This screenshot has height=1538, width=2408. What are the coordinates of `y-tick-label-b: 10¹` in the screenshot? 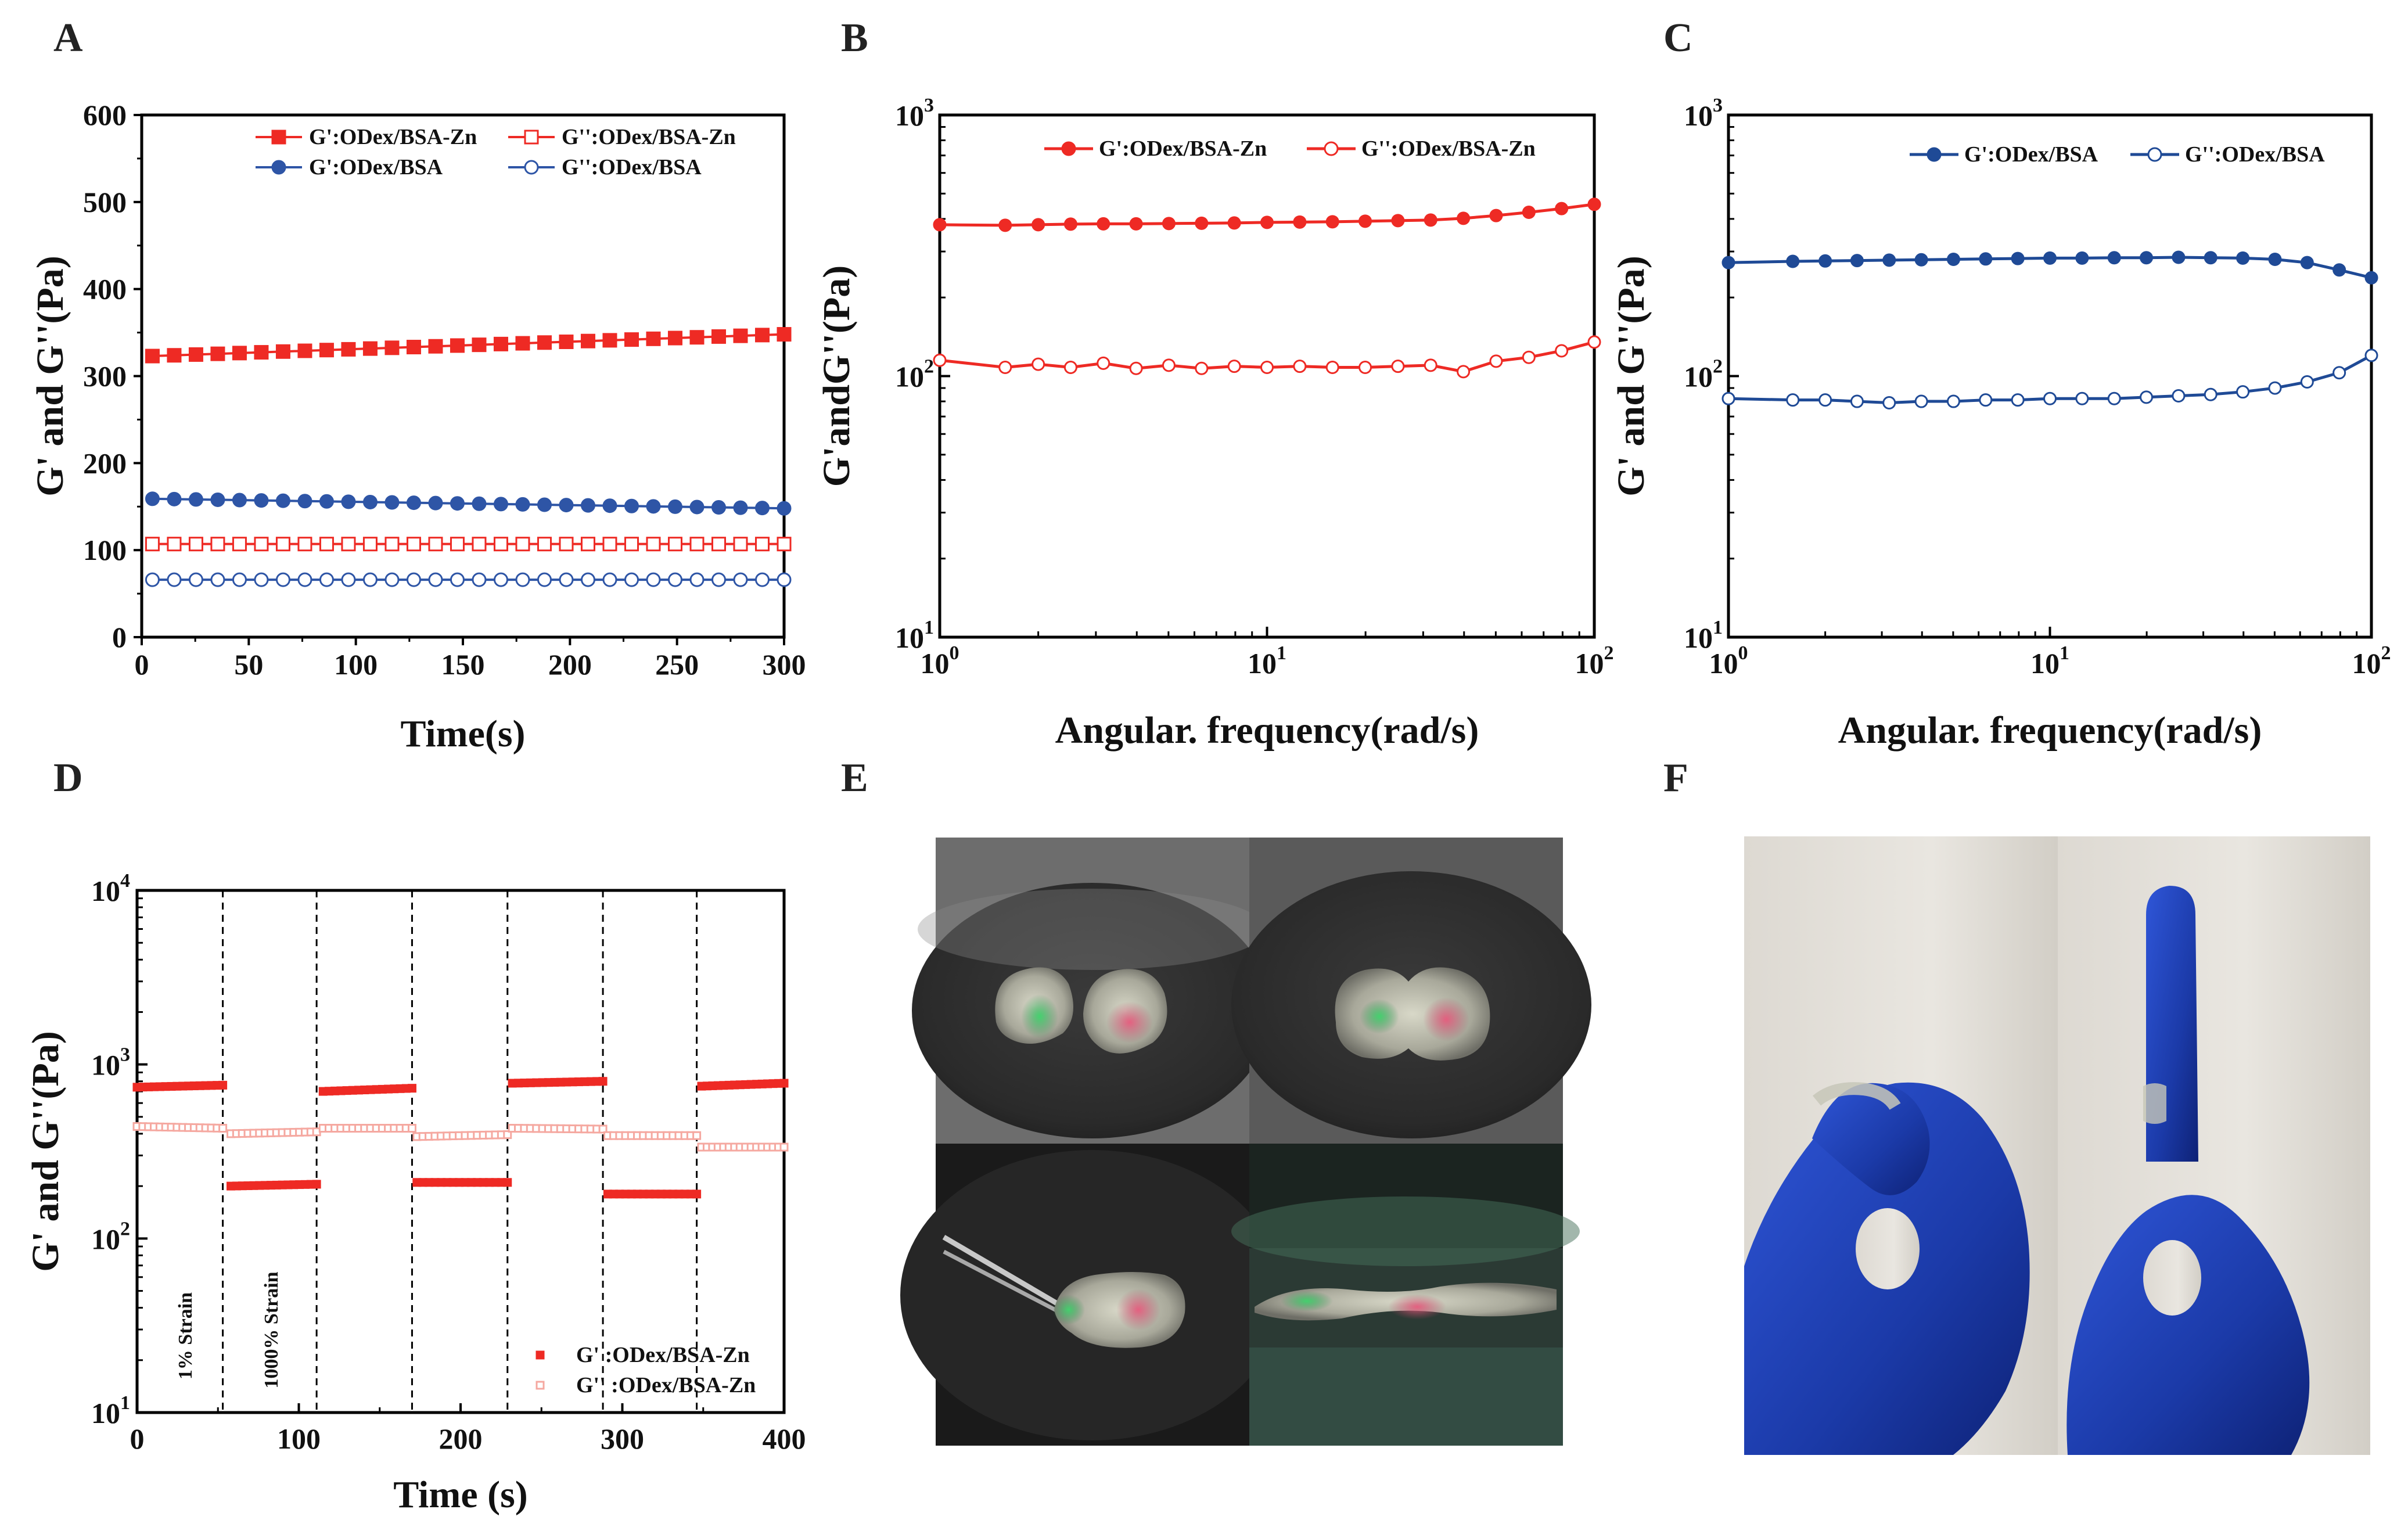 It's located at (914, 635).